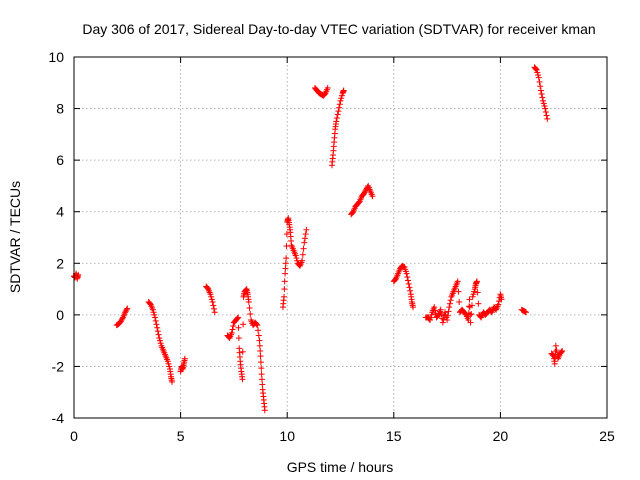  Describe the element at coordinates (501, 436) in the screenshot. I see `x-tick-label: 20` at that location.